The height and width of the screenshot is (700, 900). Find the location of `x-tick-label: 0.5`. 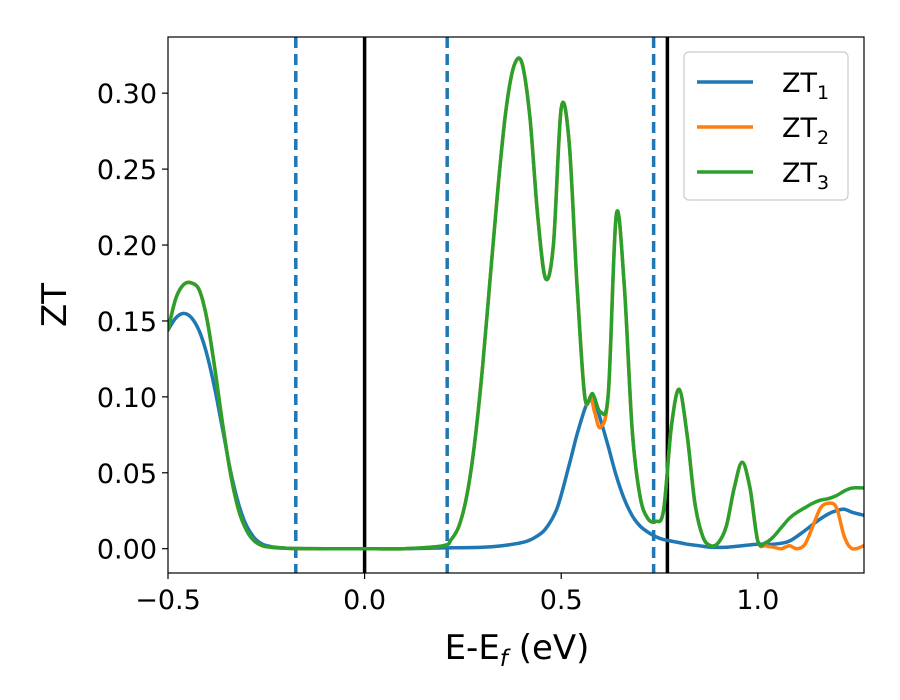

x-tick-label: 0.5 is located at coordinates (561, 600).